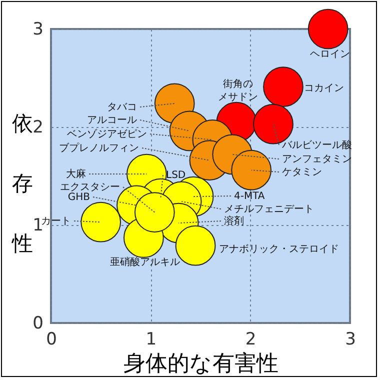 The image size is (380, 380). Describe the element at coordinates (350, 340) in the screenshot. I see `x-tick-label: 3` at that location.